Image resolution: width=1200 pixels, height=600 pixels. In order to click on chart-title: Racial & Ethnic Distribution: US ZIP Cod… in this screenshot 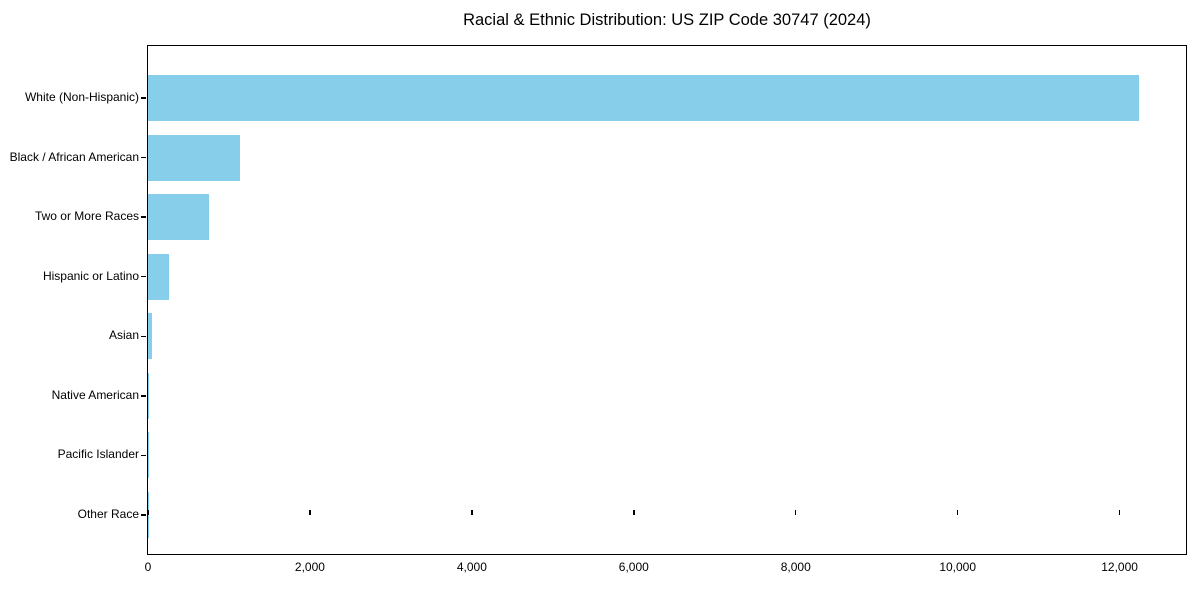, I will do `click(667, 20)`.